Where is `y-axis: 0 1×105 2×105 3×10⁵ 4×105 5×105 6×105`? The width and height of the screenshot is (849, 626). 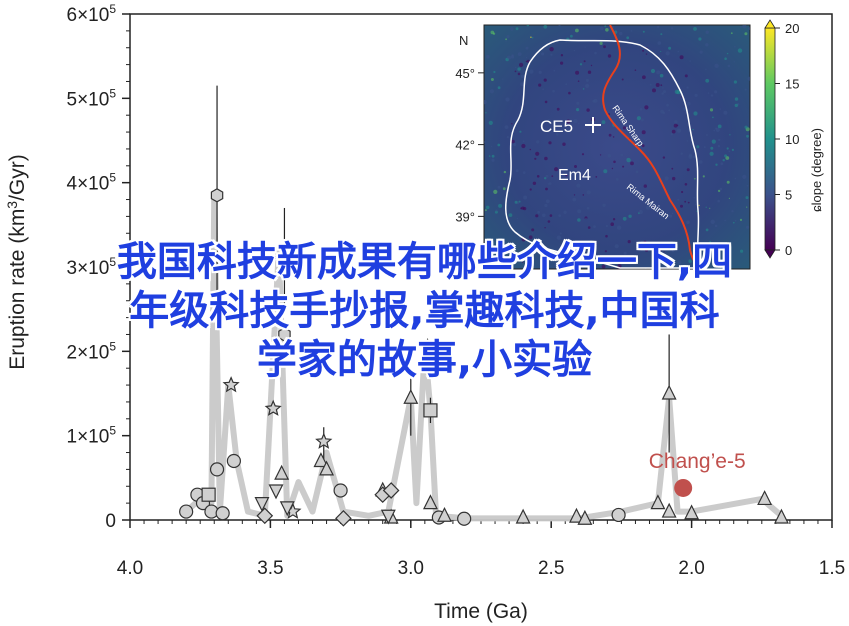 y-axis: 0 1×105 2×105 3×10⁵ 4×105 5×105 6×105 is located at coordinates (98, 267).